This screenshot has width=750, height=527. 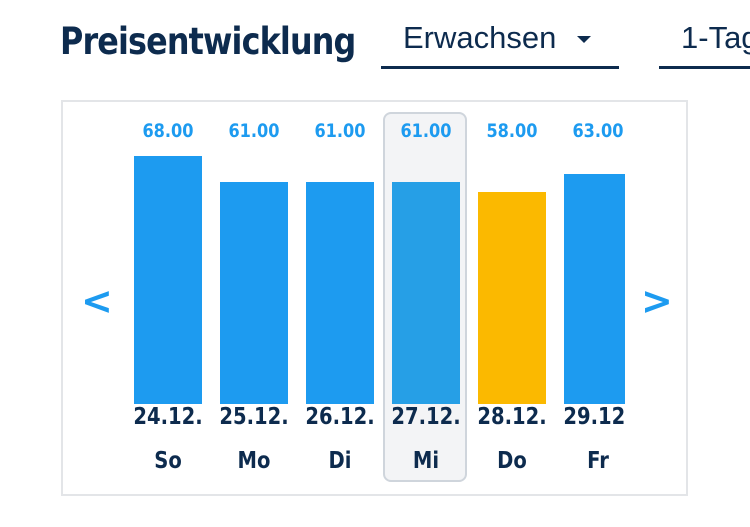 What do you see at coordinates (598, 461) in the screenshot?
I see `weekday-label: Fr` at bounding box center [598, 461].